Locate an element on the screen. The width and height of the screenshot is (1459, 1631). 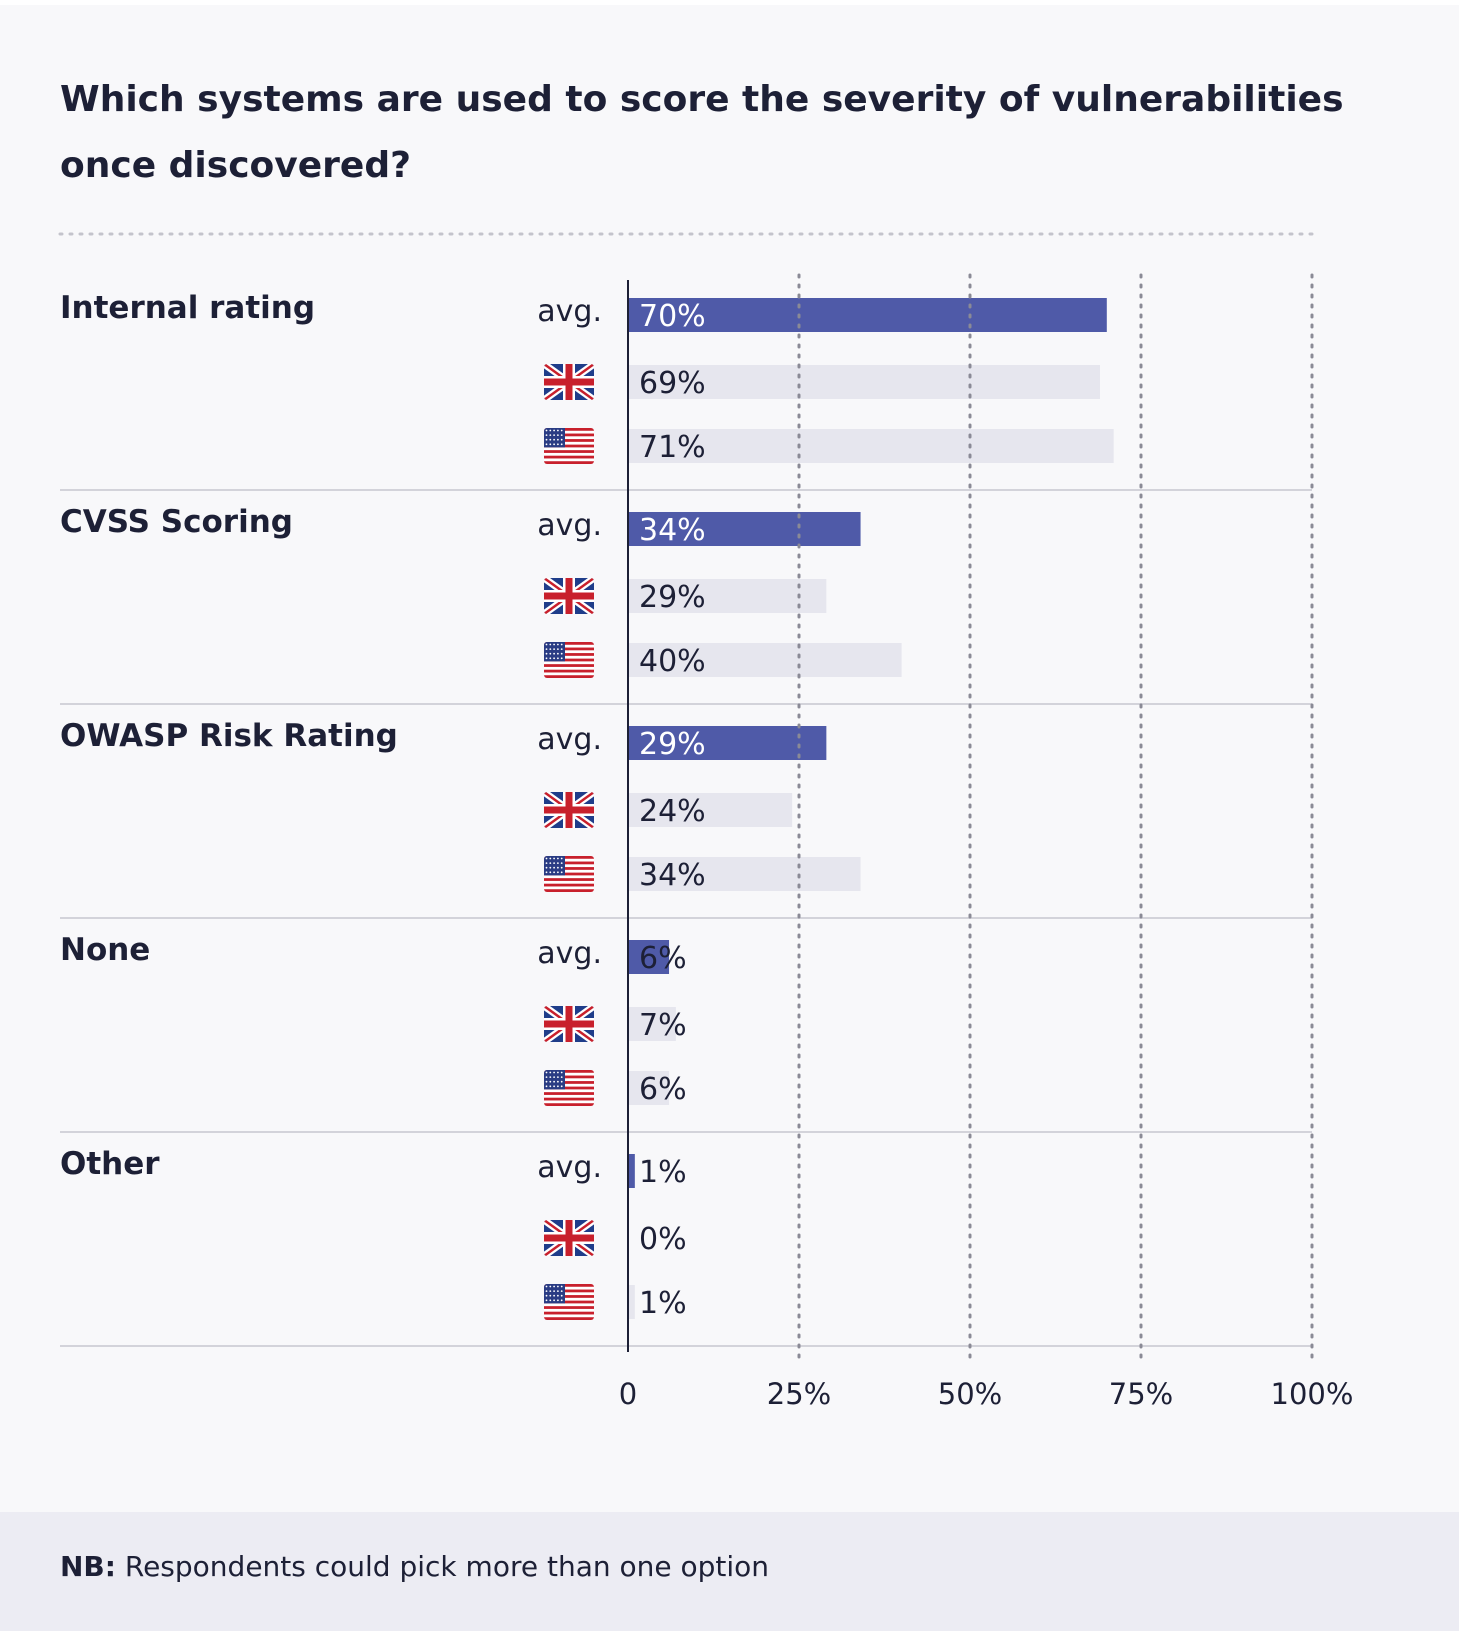
value-label: 40% is located at coordinates (672, 661).